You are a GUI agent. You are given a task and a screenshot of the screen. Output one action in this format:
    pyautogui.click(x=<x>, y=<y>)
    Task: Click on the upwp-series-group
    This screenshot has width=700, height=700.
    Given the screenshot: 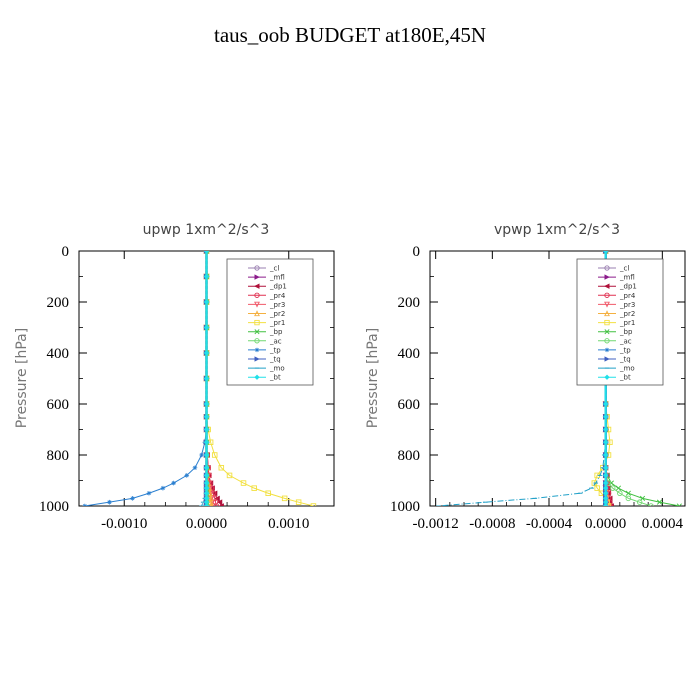 What is the action you would take?
    pyautogui.click(x=199, y=378)
    